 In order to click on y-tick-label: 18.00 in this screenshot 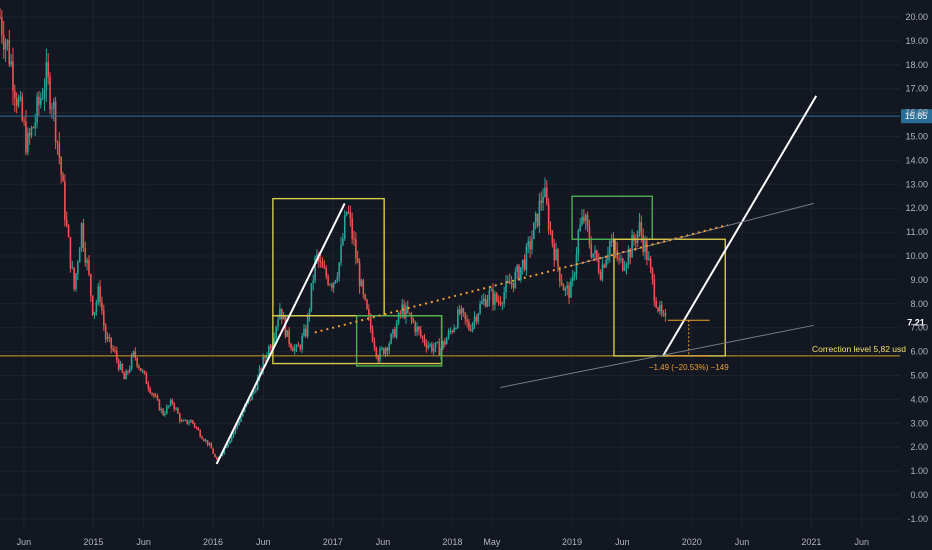, I will do `click(916, 65)`.